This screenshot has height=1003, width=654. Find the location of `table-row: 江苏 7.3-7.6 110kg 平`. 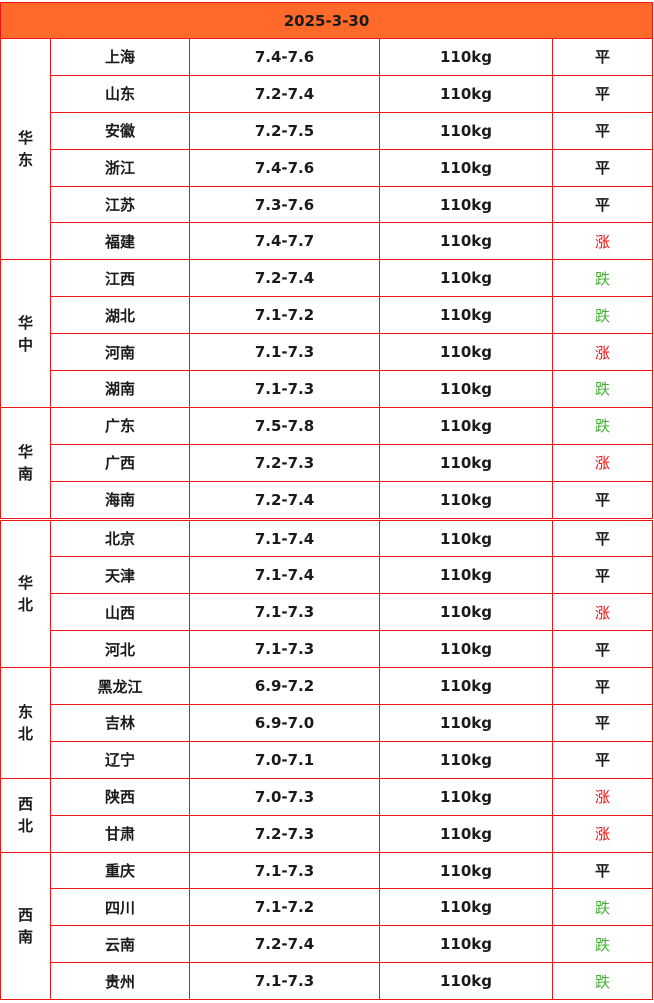

table-row: 江苏 7.3-7.6 110kg 平 is located at coordinates (327, 204).